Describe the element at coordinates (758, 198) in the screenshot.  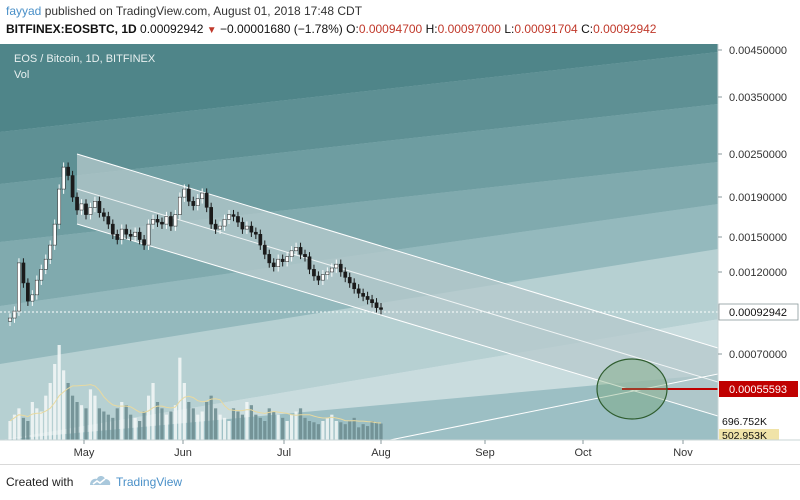
I see `price-tick-label: 0.00190000` at that location.